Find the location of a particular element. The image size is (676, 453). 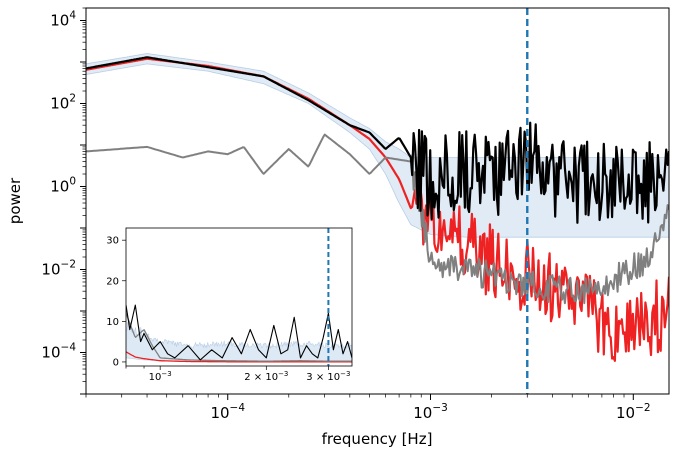

inset-y-tick-label: 30 is located at coordinates (112, 241).